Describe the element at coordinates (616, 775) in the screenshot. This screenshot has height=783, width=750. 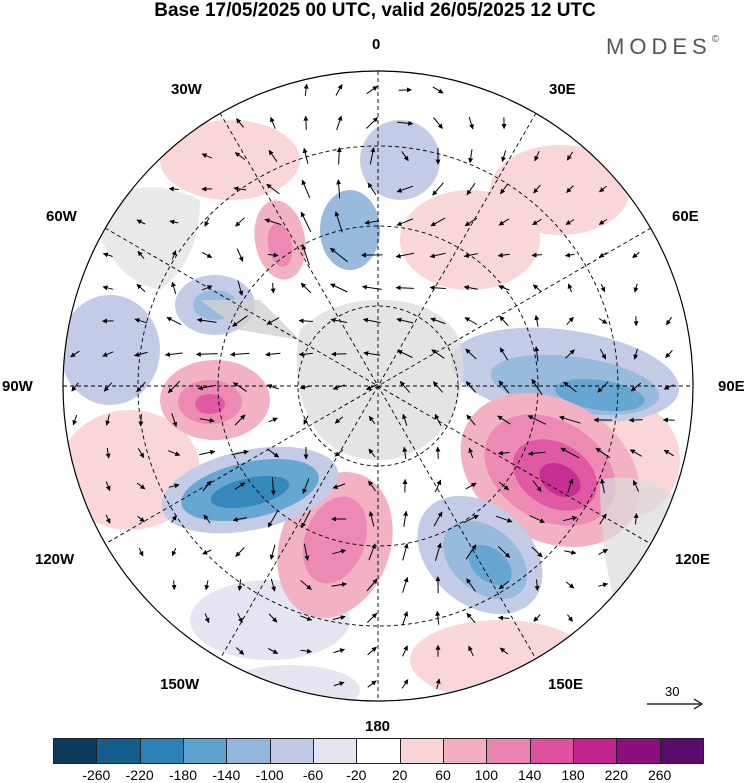
I see `colorbar-tick-label: 220` at that location.